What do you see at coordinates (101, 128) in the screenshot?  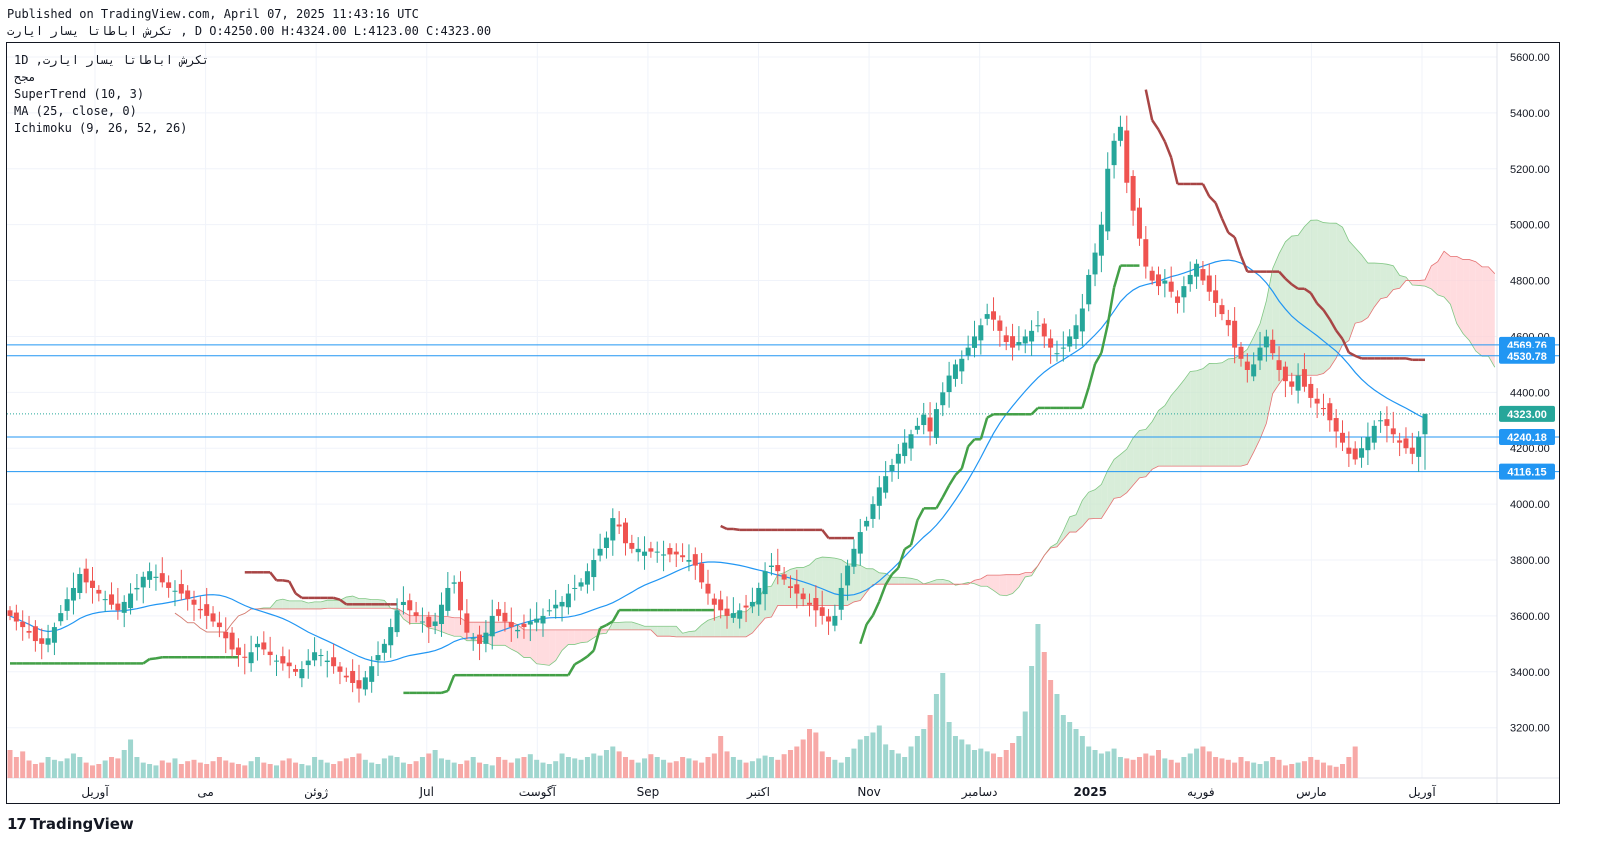 I see `legend-ichimoku: Ichimoku (9, 26, 52, 26)` at bounding box center [101, 128].